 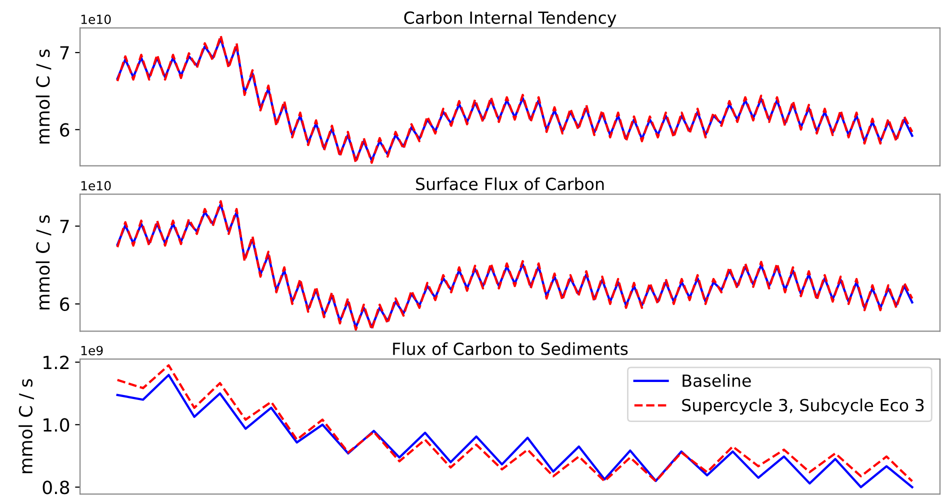 I want to click on y-tick-label: 1.0, so click(x=57, y=425).